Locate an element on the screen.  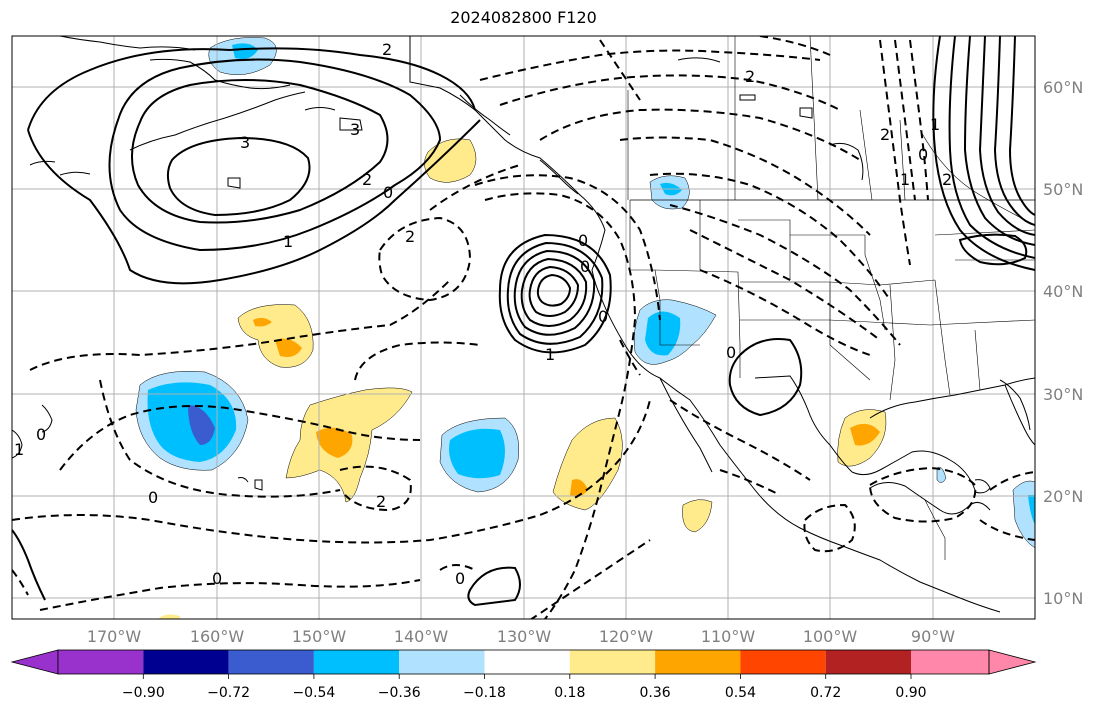
lon-label: 120°W is located at coordinates (626, 636).